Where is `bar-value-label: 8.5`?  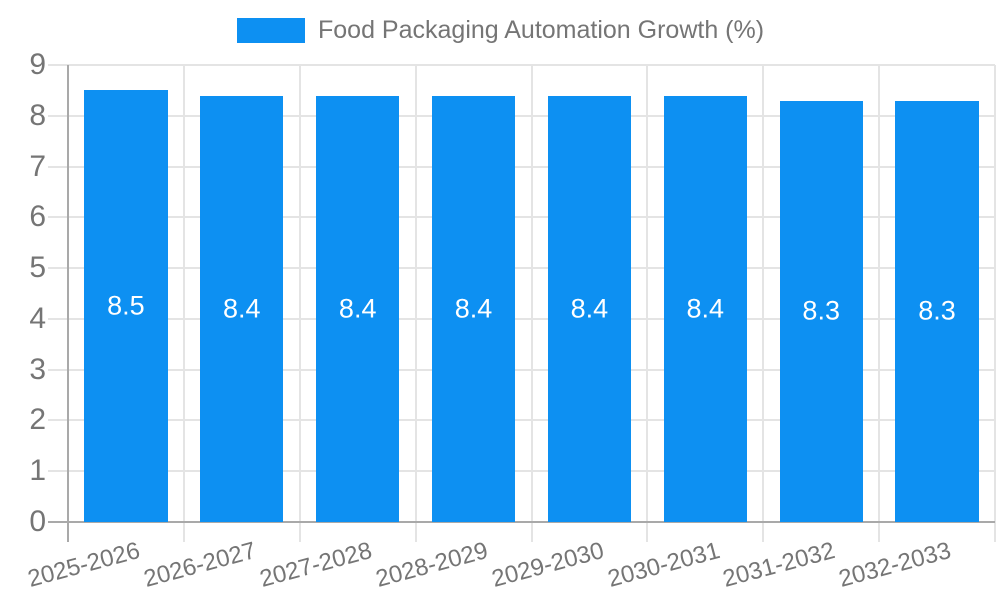
bar-value-label: 8.5 is located at coordinates (126, 305).